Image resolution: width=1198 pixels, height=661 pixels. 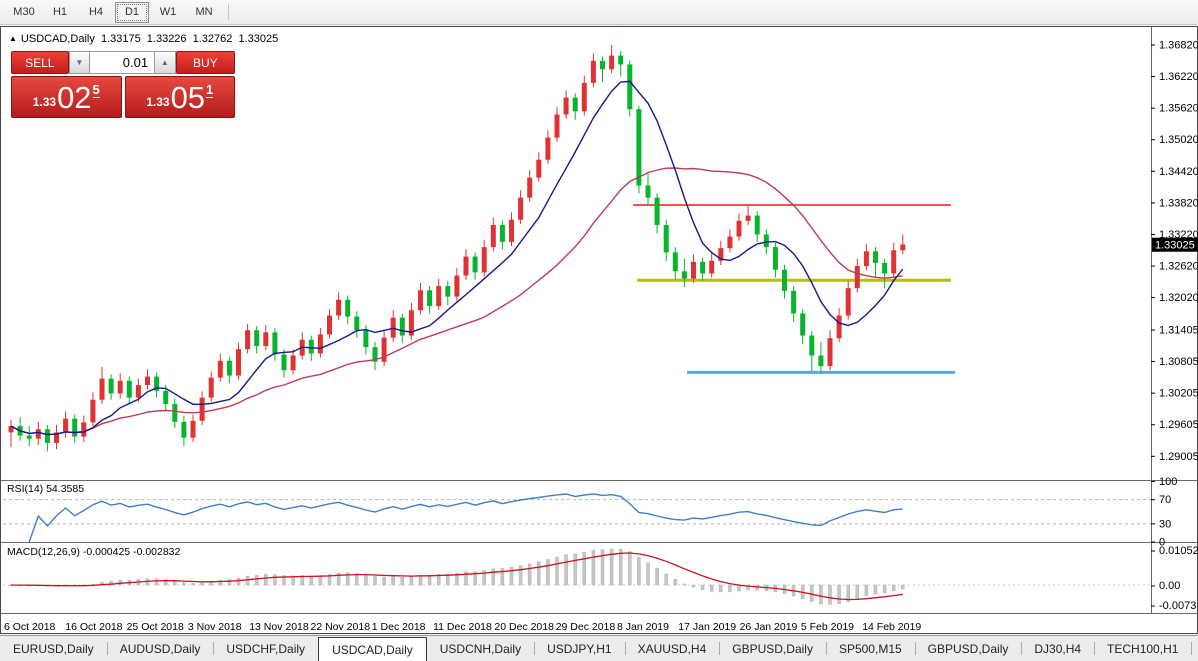 What do you see at coordinates (1178, 457) in the screenshot?
I see `svg-text: 1.29005` at bounding box center [1178, 457].